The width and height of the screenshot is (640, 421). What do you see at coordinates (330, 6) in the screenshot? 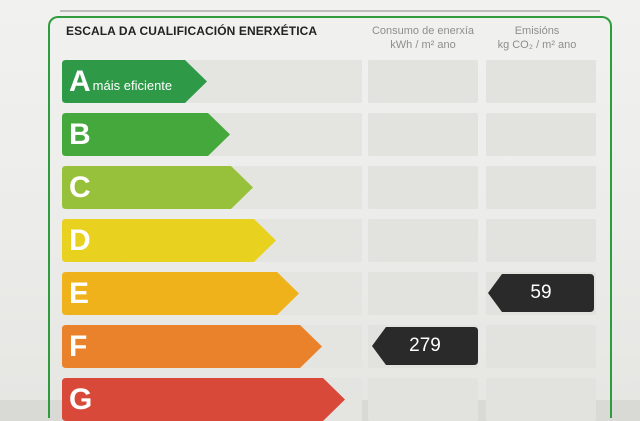
I see `top-divider` at bounding box center [330, 6].